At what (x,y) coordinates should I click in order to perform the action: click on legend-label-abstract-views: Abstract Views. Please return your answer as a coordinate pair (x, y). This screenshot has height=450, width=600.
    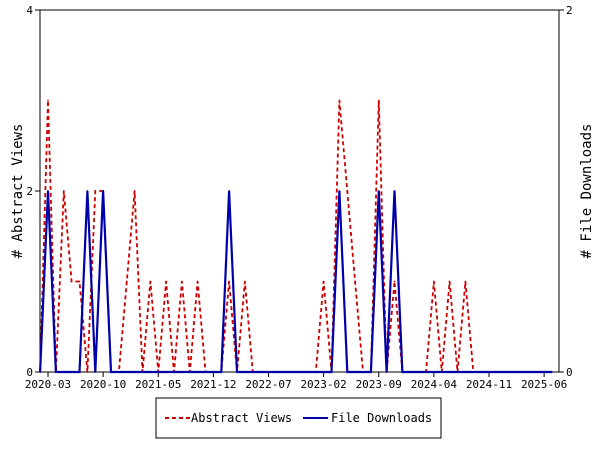
    Looking at the image, I should click on (241, 418).